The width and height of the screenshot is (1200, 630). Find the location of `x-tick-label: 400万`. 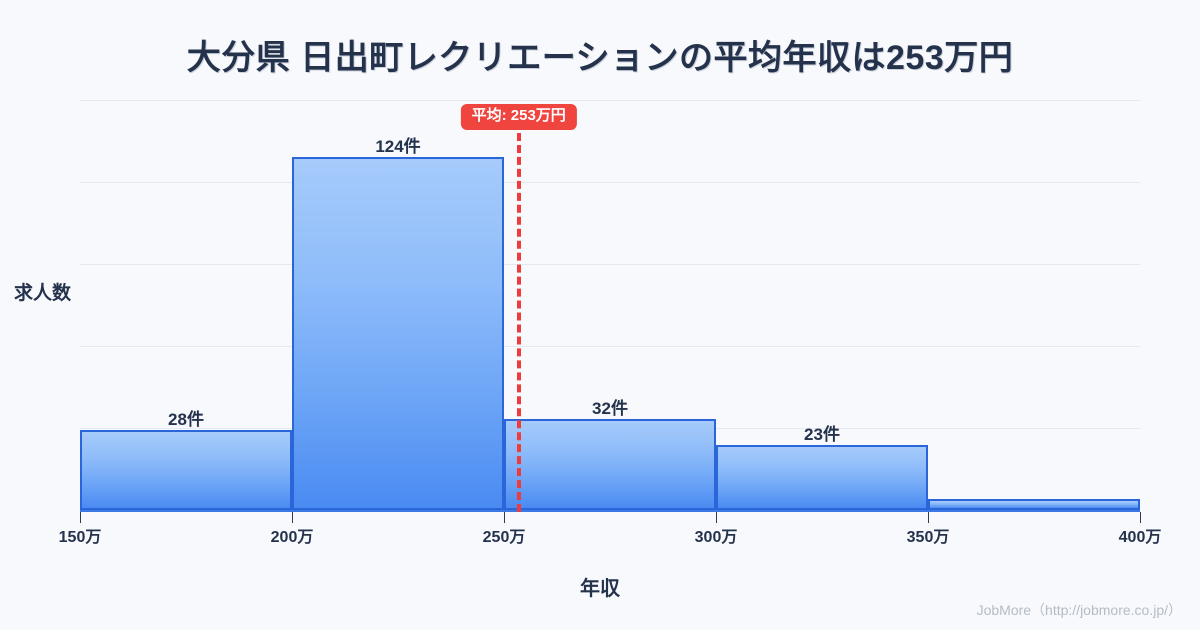

x-tick-label: 400万 is located at coordinates (1140, 537).